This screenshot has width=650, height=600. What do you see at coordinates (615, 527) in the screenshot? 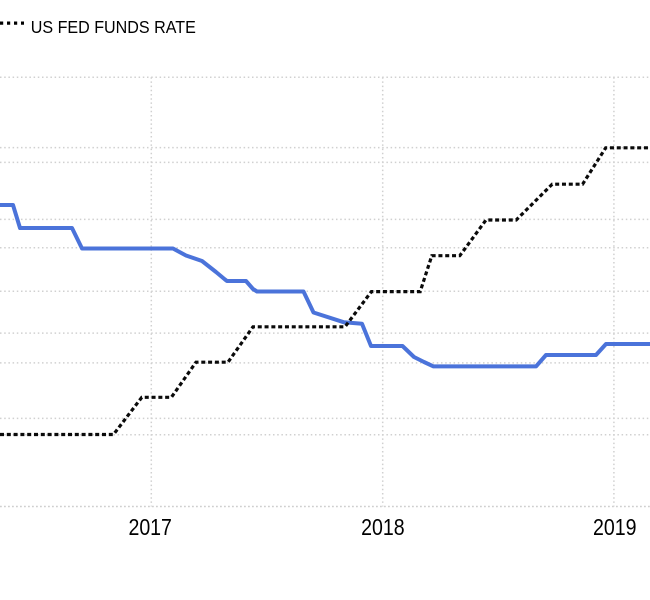
I see `svg-text: 2019` at bounding box center [615, 527].